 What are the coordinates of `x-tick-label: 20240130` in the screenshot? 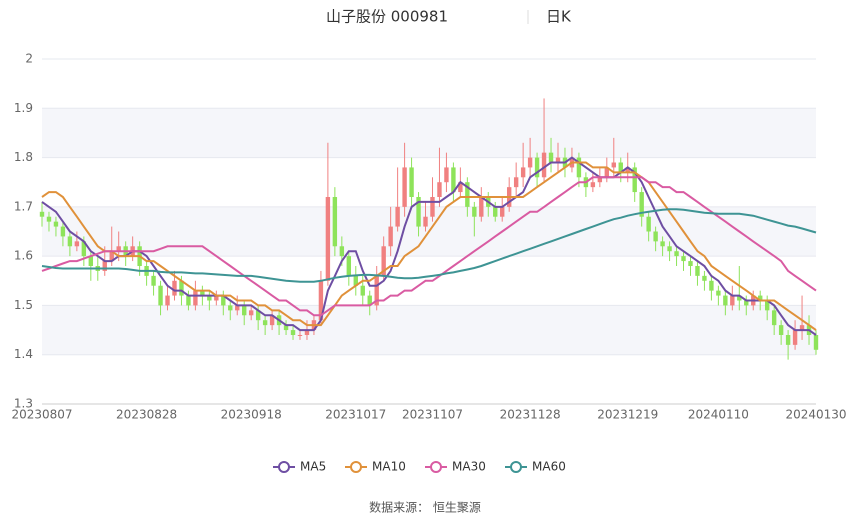 It's located at (815, 415).